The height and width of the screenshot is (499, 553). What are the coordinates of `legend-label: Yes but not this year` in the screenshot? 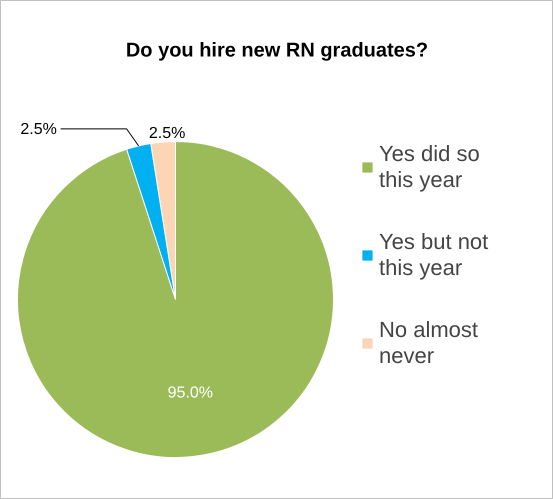 It's located at (433, 255).